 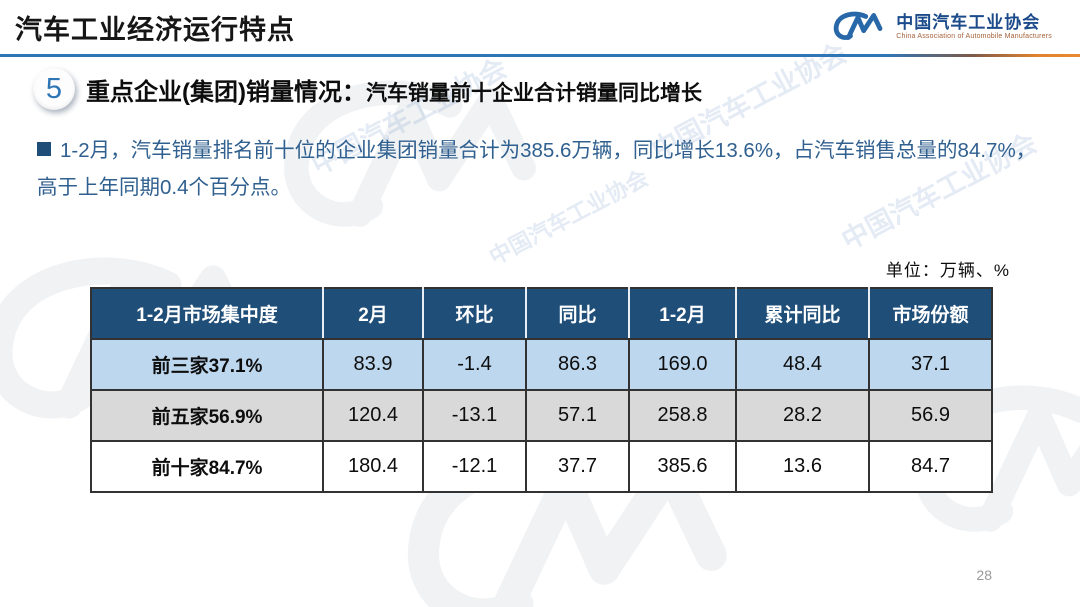 I want to click on section-number-badge: 5, so click(x=54, y=89).